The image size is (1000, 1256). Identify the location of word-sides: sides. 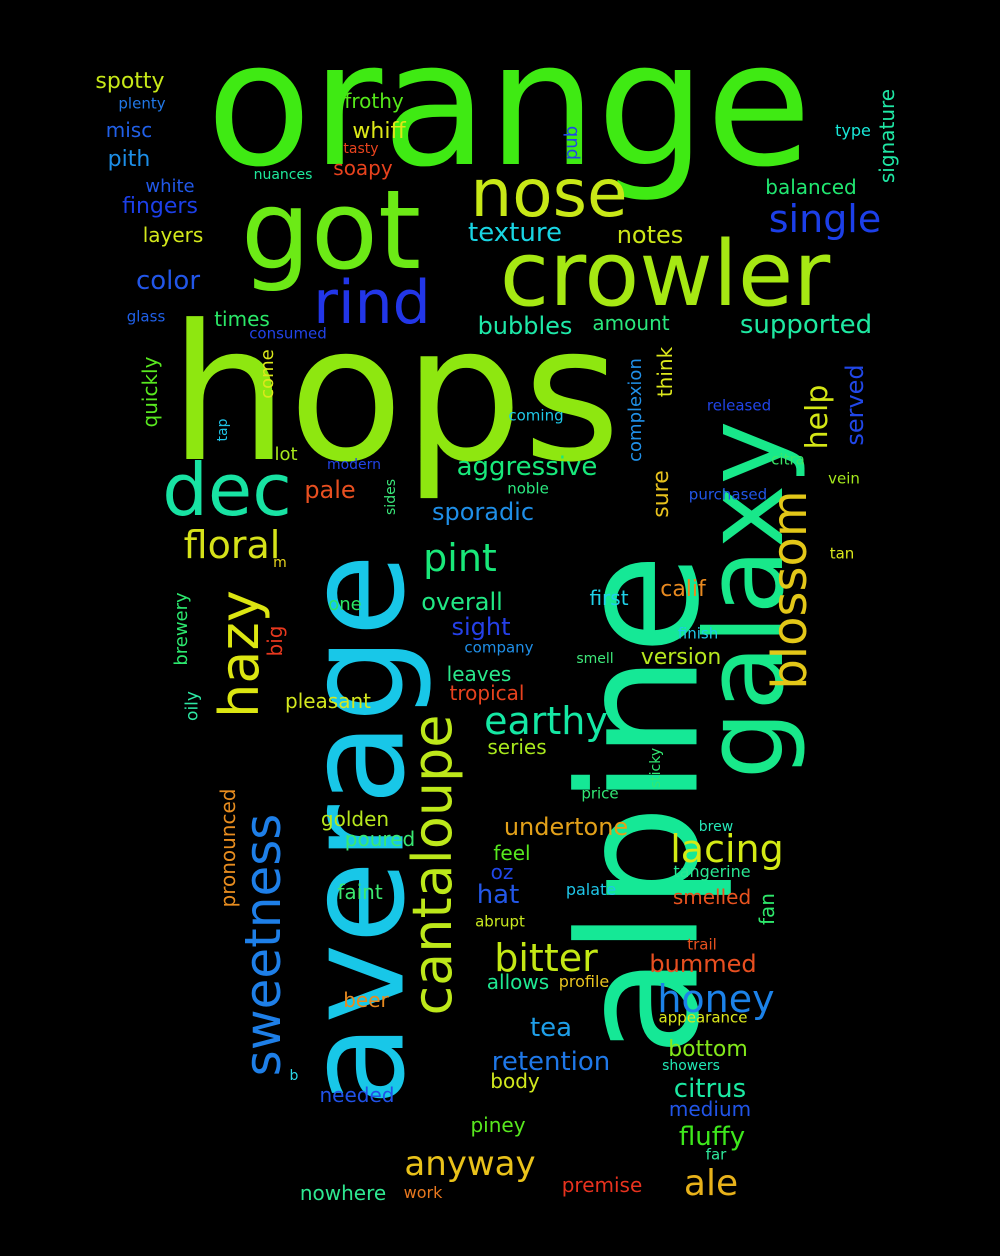
(391, 497).